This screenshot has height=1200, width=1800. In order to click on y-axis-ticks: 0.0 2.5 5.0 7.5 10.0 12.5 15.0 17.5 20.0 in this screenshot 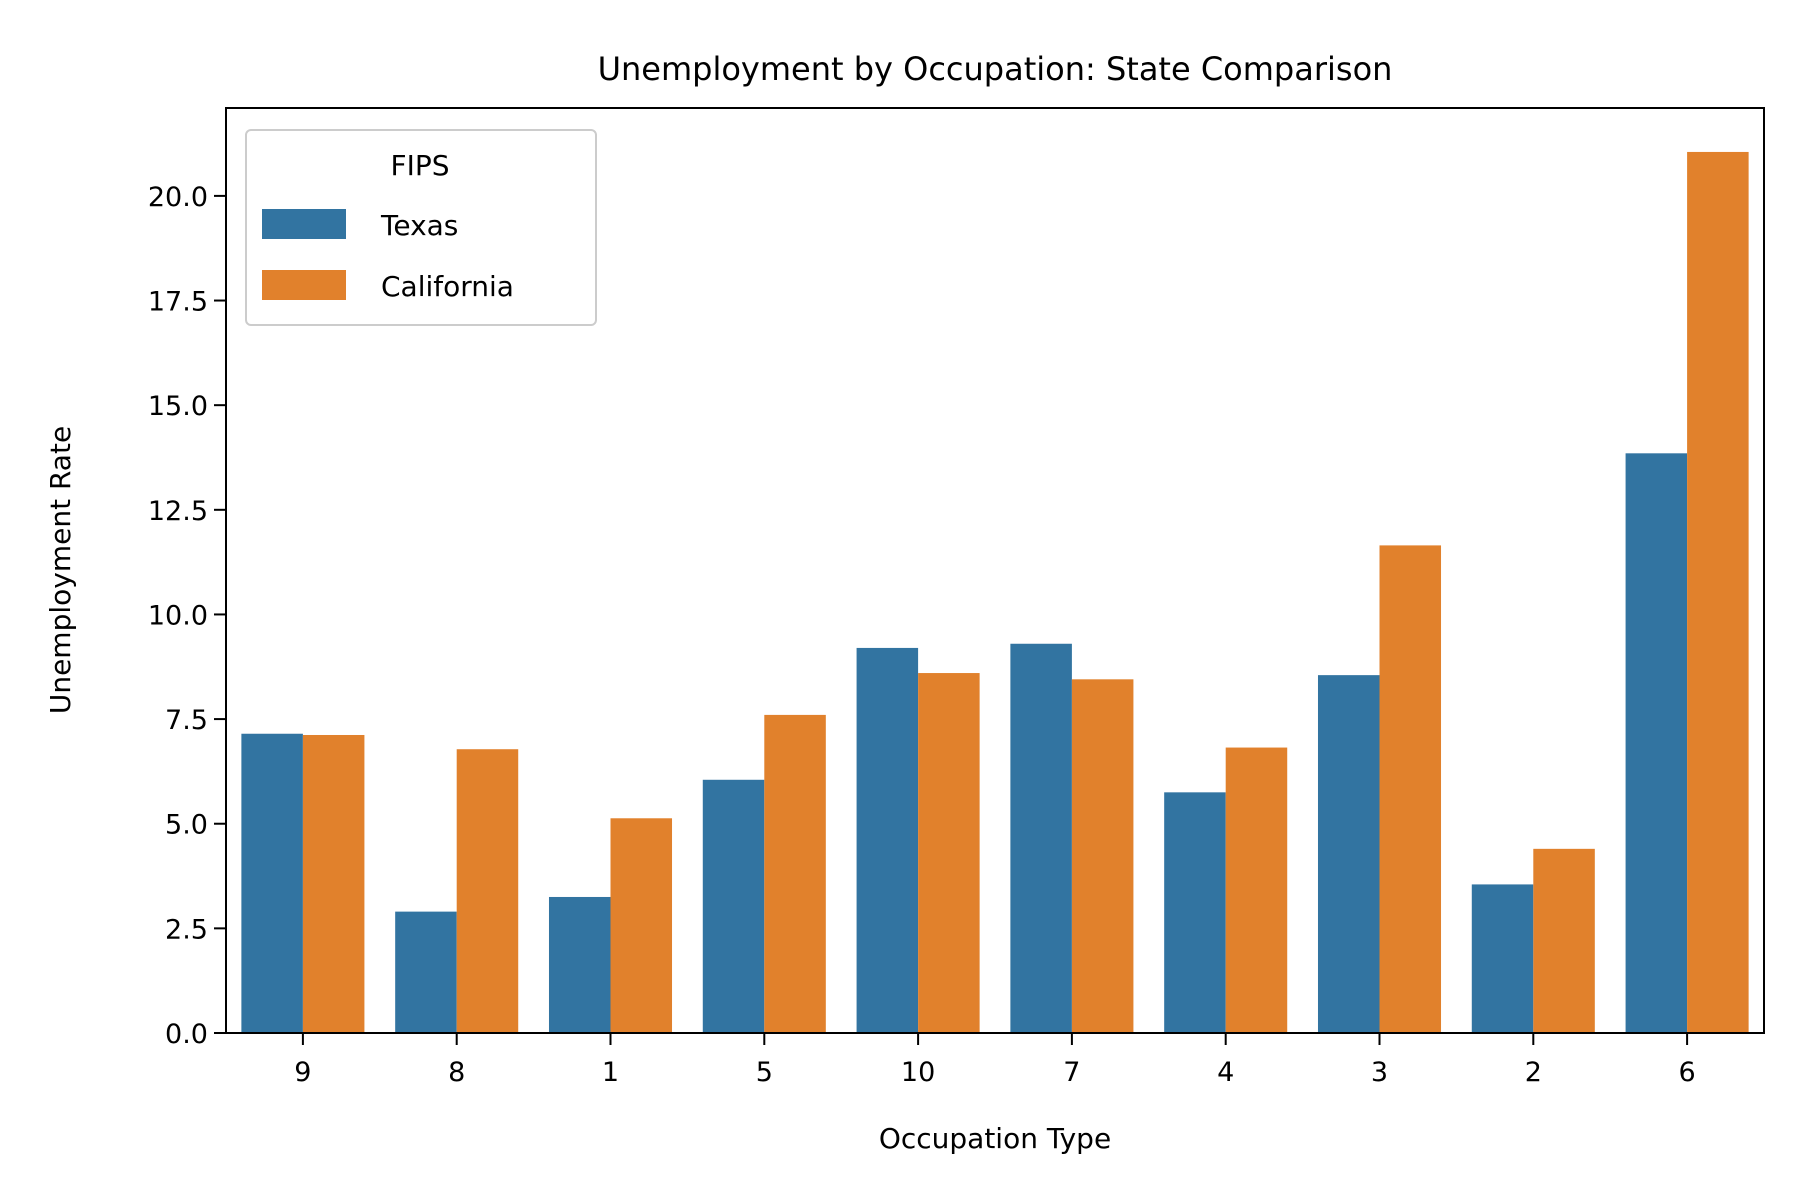, I will do `click(187, 616)`.